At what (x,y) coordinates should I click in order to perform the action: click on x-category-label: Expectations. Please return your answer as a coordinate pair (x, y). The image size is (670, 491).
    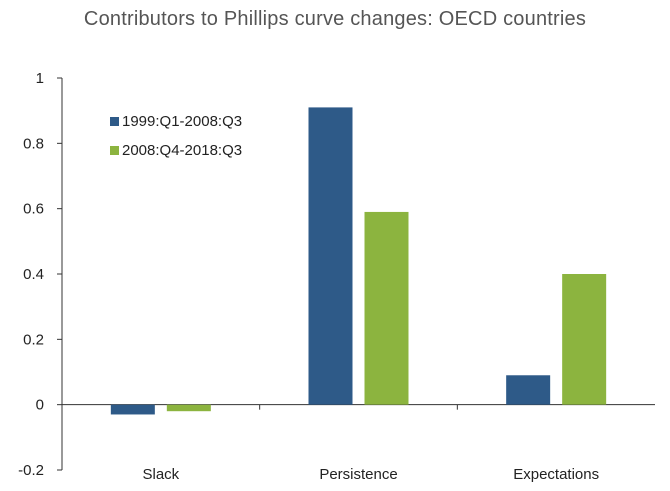
    Looking at the image, I should click on (556, 474).